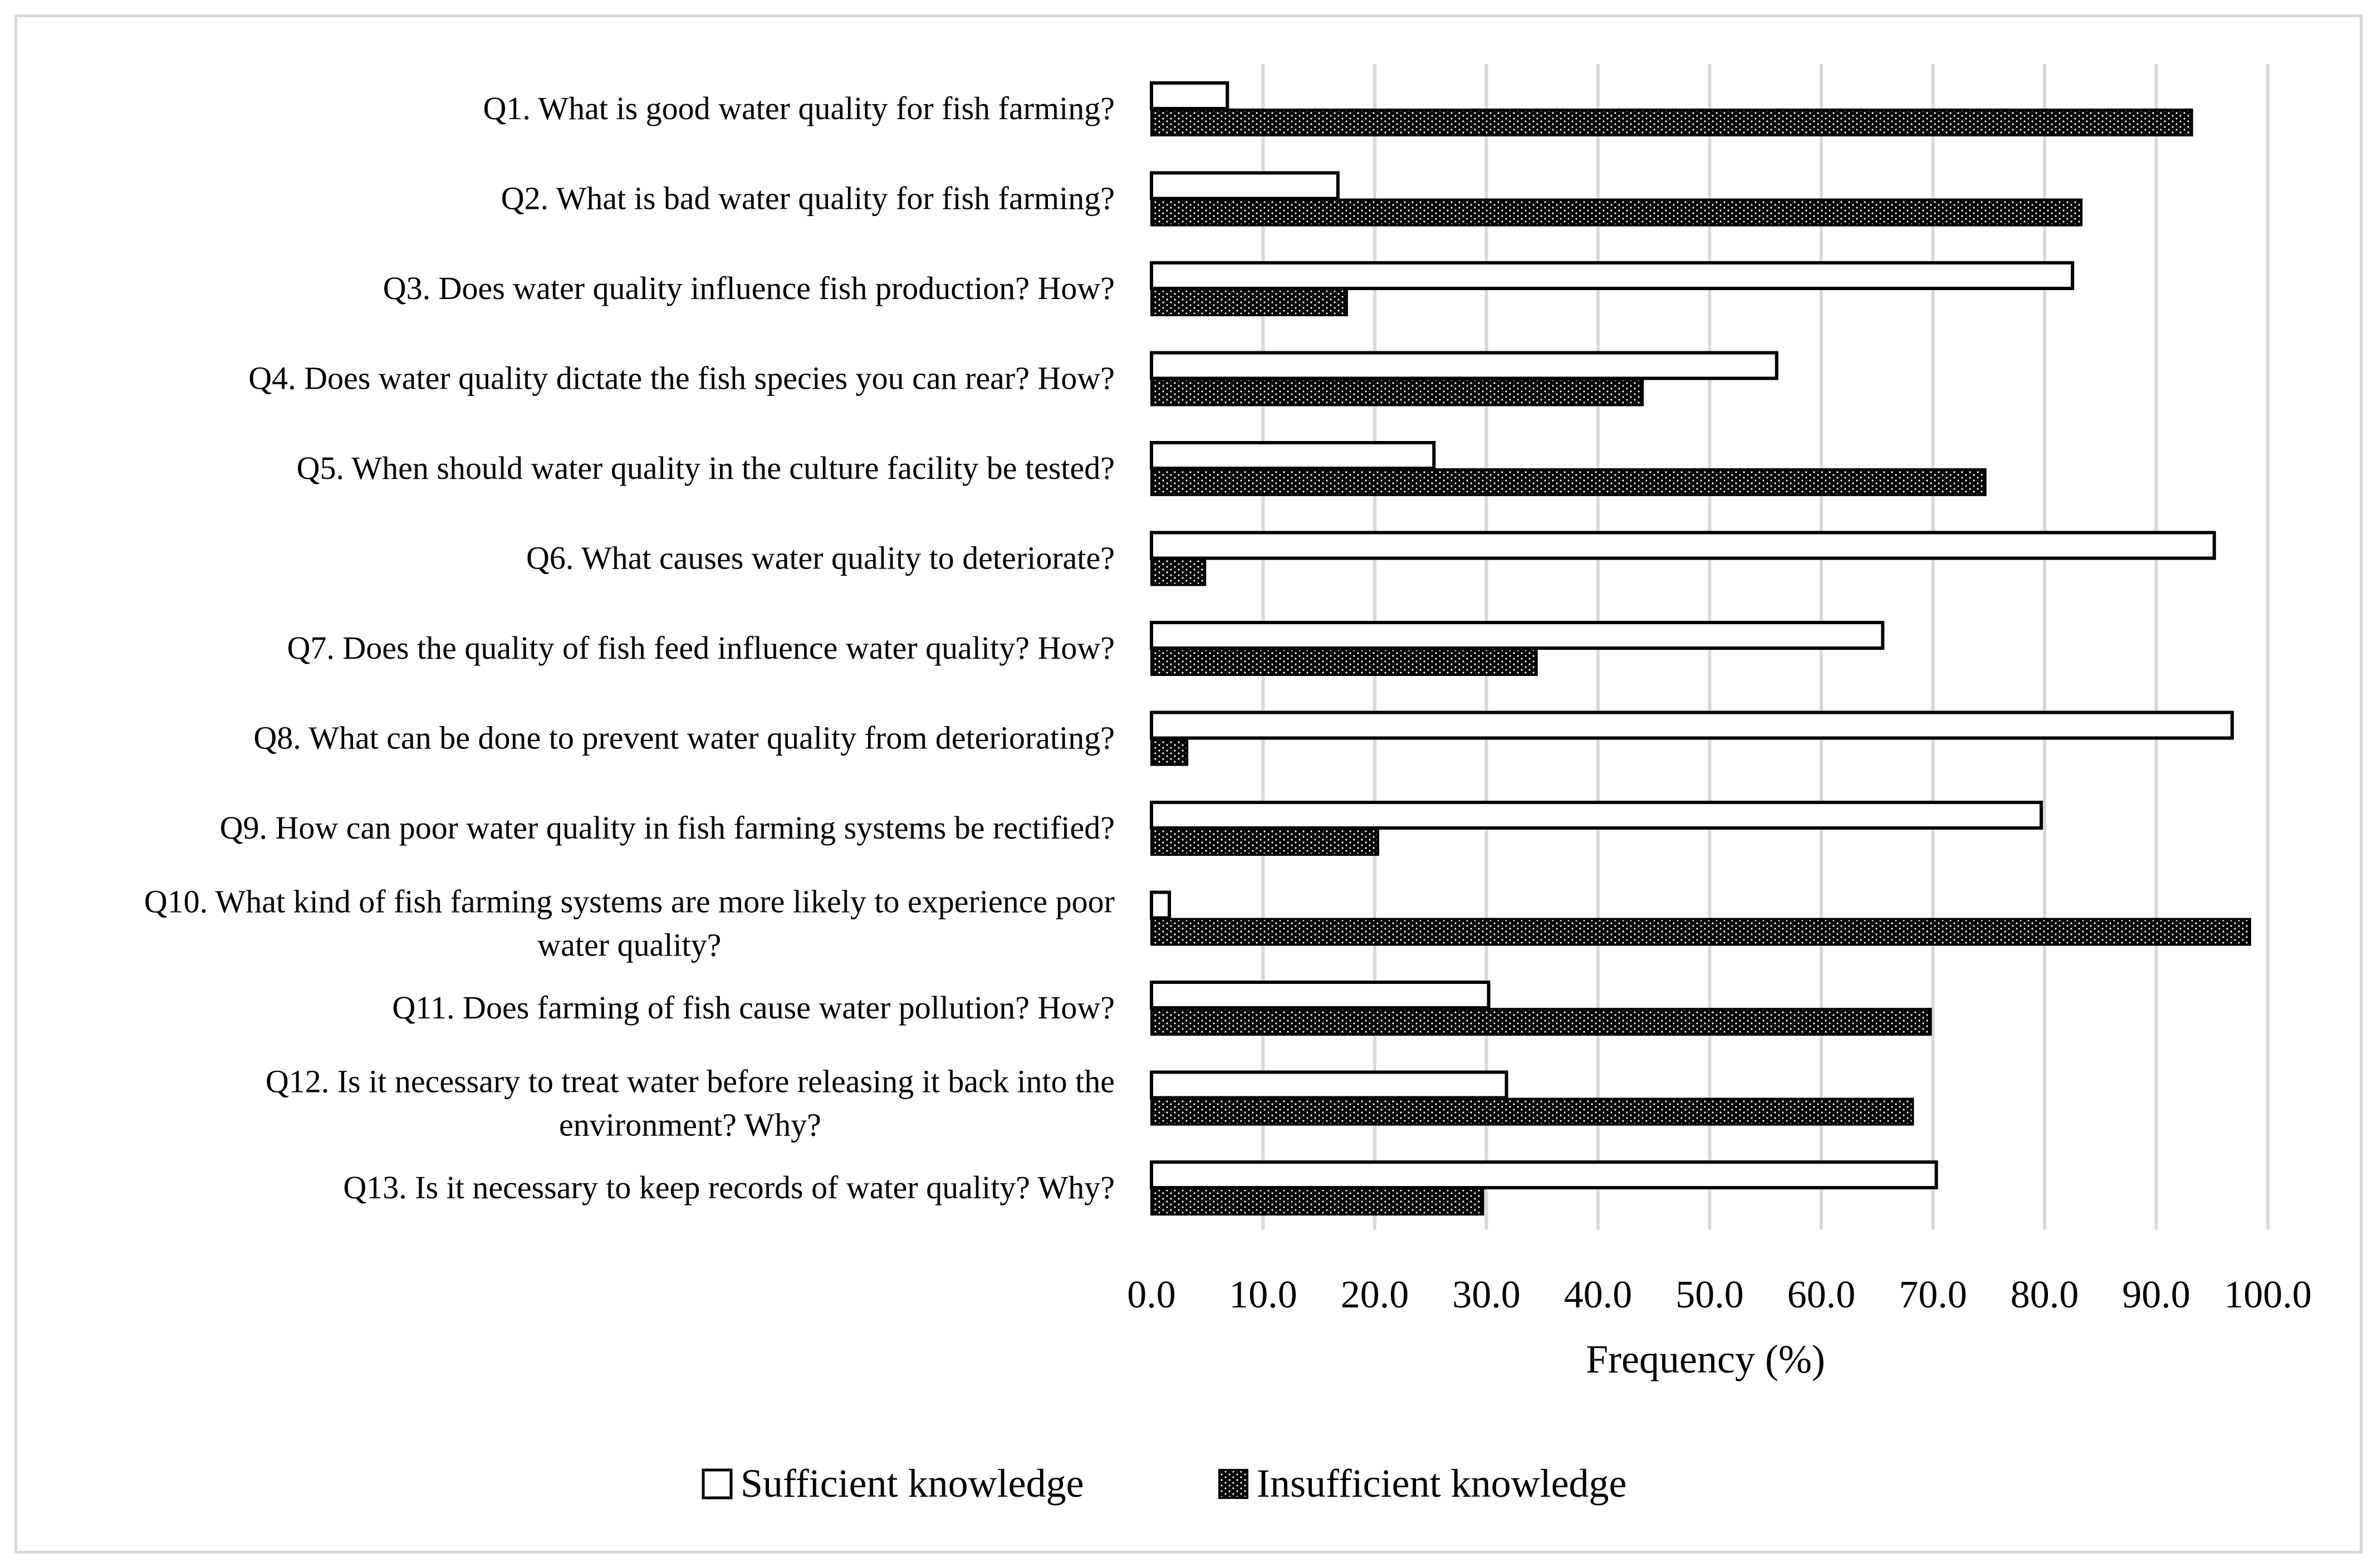 The image size is (2377, 1568). What do you see at coordinates (2045, 1294) in the screenshot?
I see `x-tick-label: 80.0` at bounding box center [2045, 1294].